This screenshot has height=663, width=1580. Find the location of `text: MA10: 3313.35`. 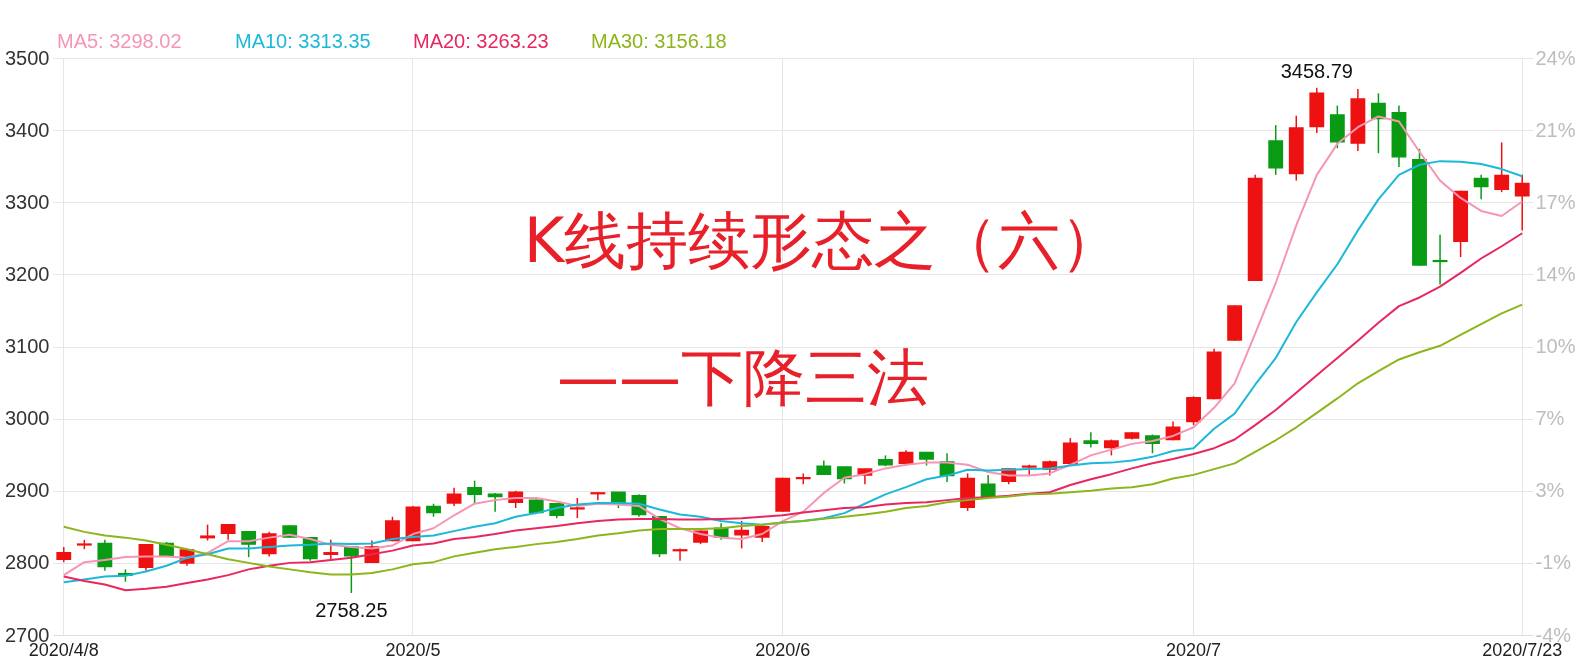

text: MA10: 3313.35 is located at coordinates (303, 41).